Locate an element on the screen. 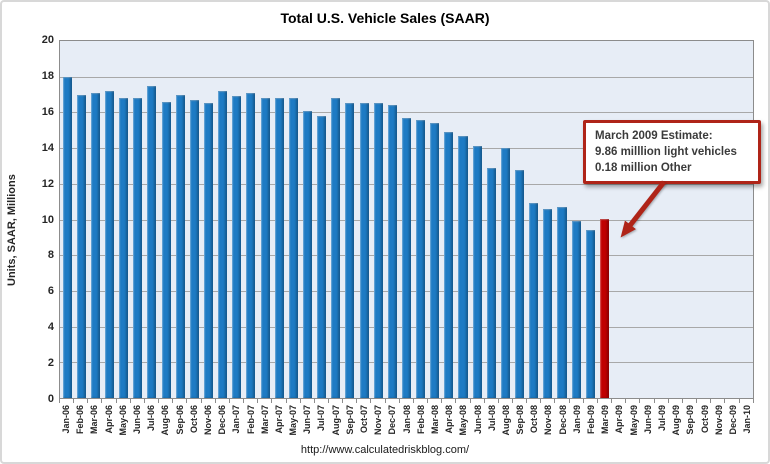  y-tick-label-10: 10 is located at coordinates (47, 219).